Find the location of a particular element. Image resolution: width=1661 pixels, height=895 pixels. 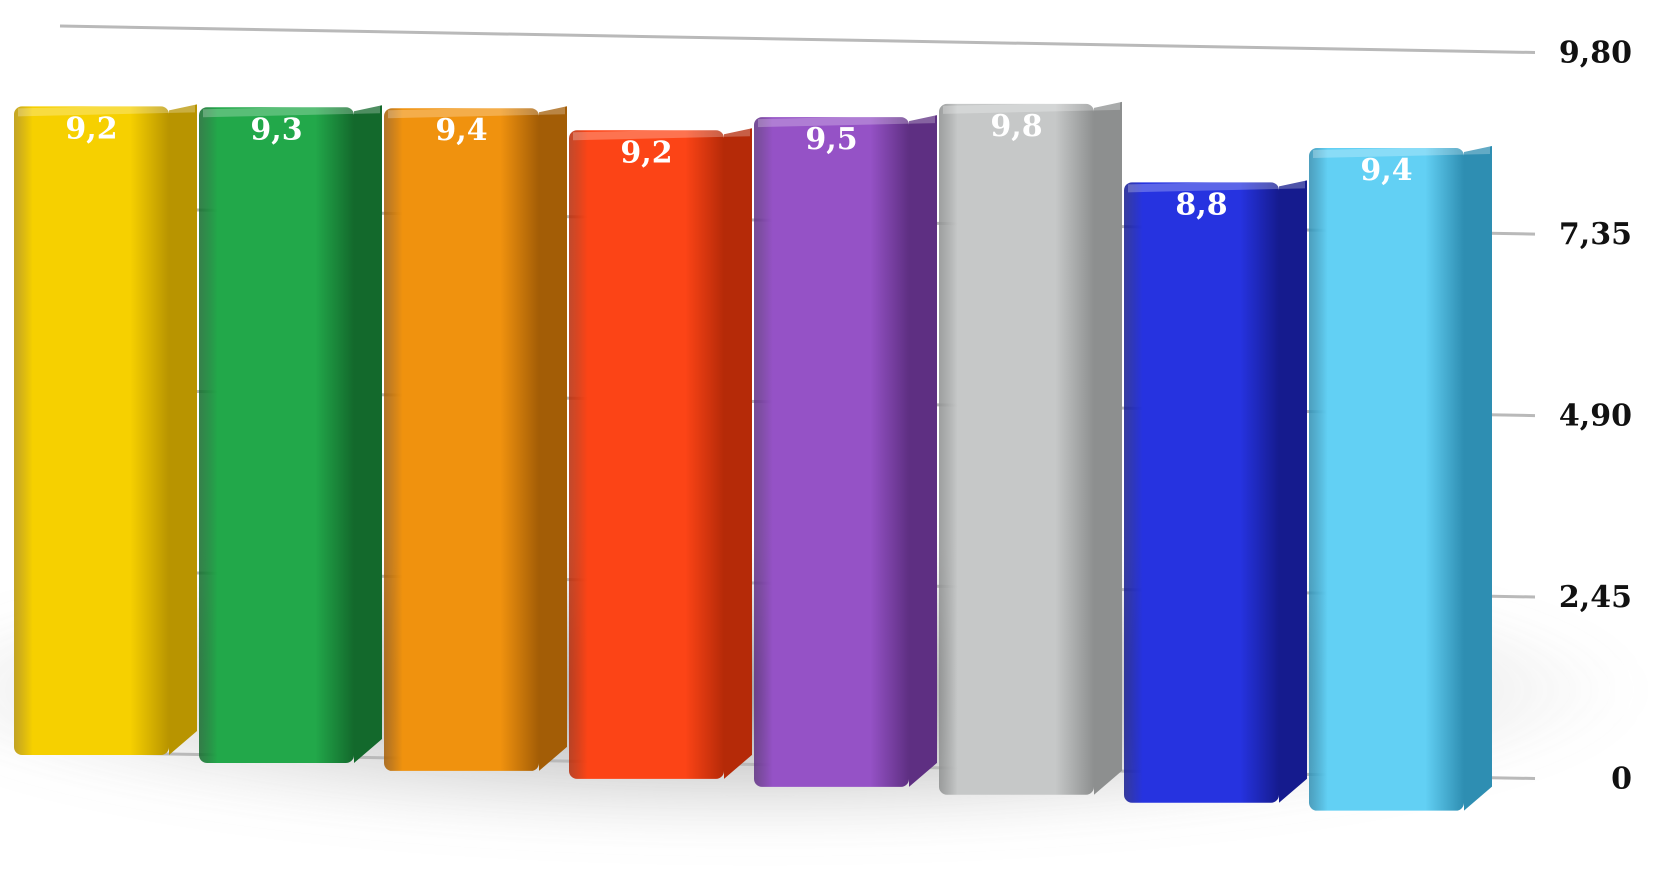

bar-data-label: 8,8 is located at coordinates (1201, 204).